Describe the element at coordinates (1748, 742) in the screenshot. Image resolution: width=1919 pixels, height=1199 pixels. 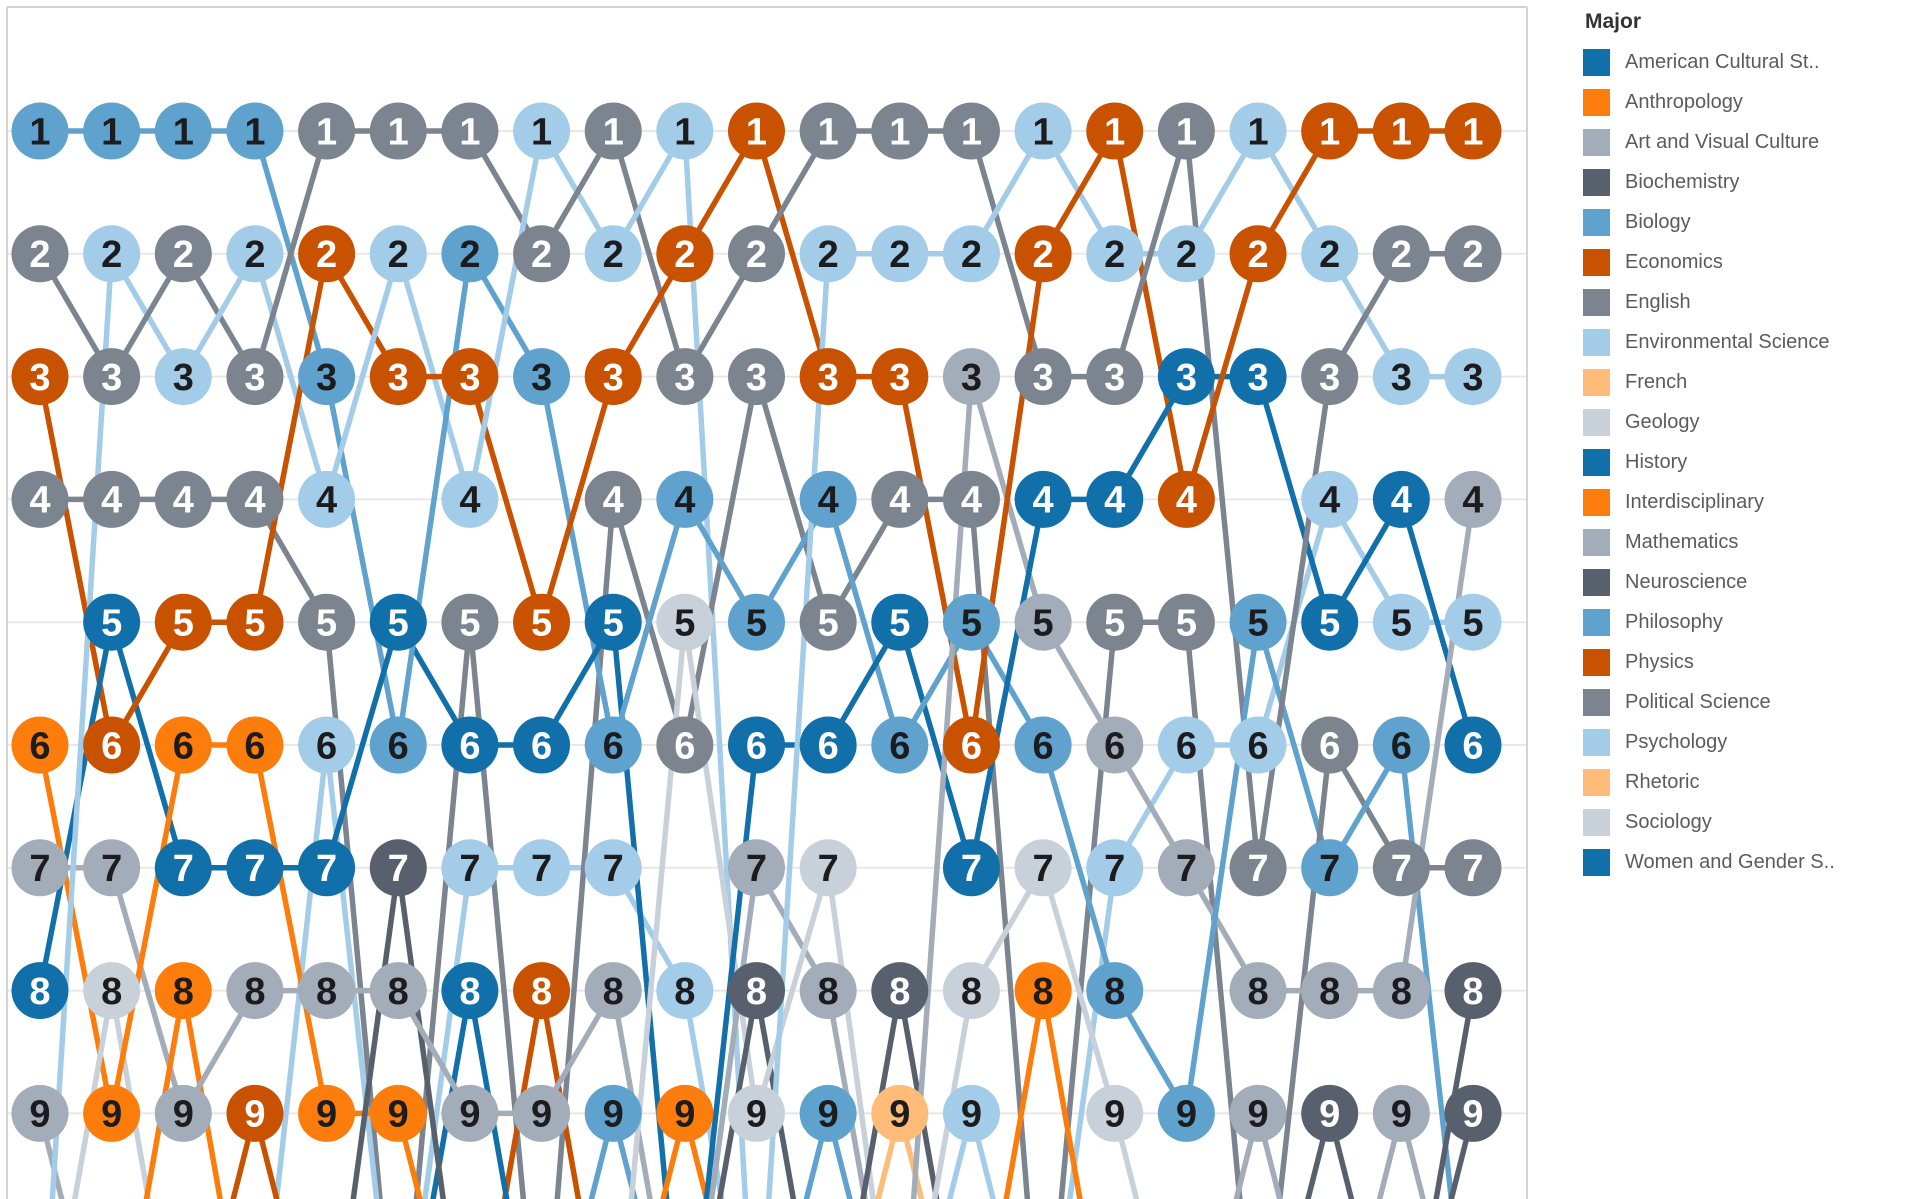
I see `legend-item: Psychology` at that location.